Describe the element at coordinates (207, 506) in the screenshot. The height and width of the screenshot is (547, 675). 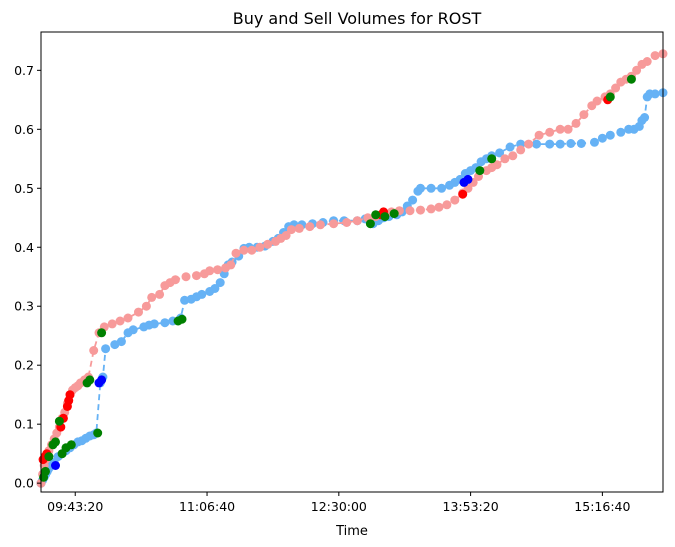
I see `x-tick-label: 11:06:40` at that location.